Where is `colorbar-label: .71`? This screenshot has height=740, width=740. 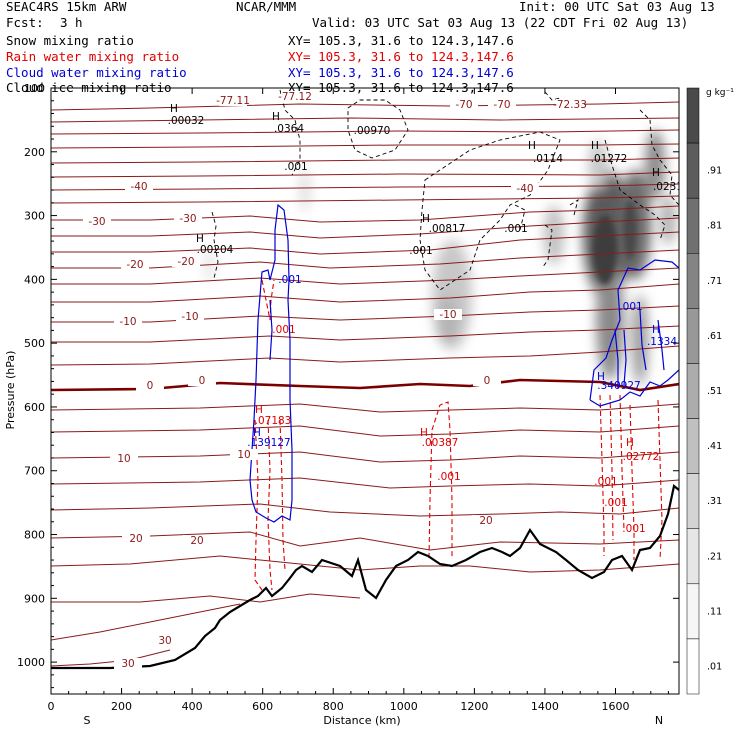
colorbar-label: .71 is located at coordinates (714, 281).